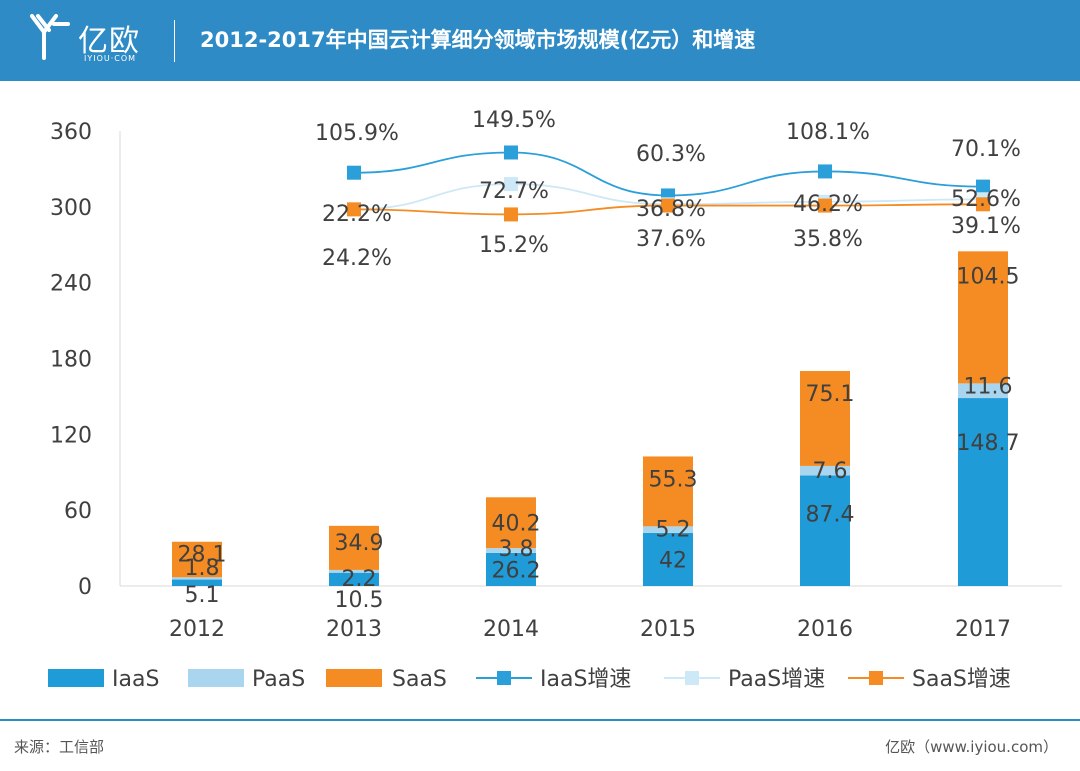  Describe the element at coordinates (673, 479) in the screenshot. I see `bar-value-label: 55.3` at that location.